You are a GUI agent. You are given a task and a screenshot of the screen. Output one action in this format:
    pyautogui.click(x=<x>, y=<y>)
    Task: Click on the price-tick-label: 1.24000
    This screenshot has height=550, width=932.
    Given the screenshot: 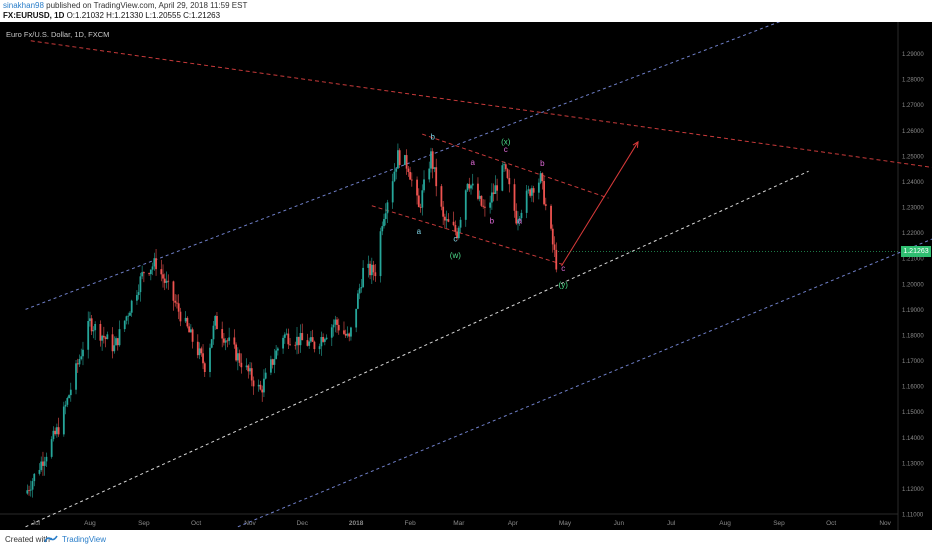 What is the action you would take?
    pyautogui.click(x=913, y=183)
    